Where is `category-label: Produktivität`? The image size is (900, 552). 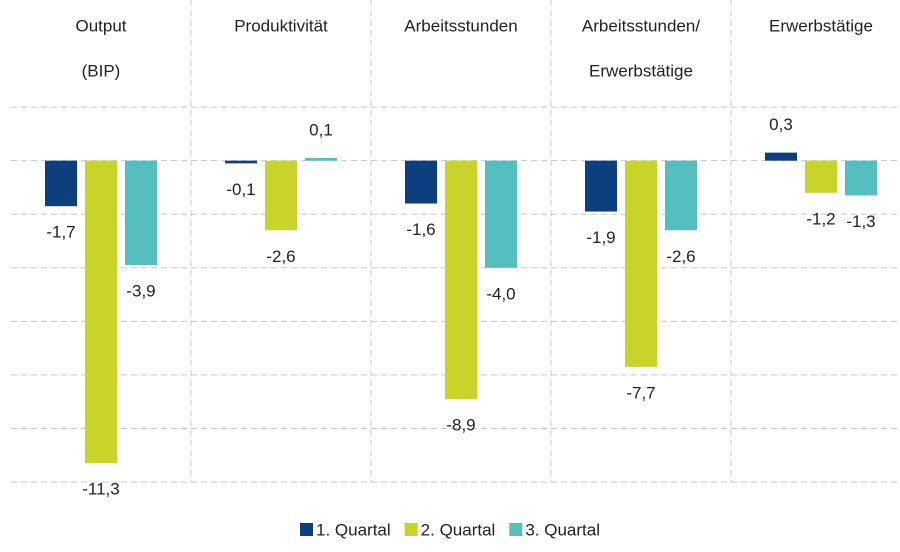 category-label: Produktivität is located at coordinates (281, 25).